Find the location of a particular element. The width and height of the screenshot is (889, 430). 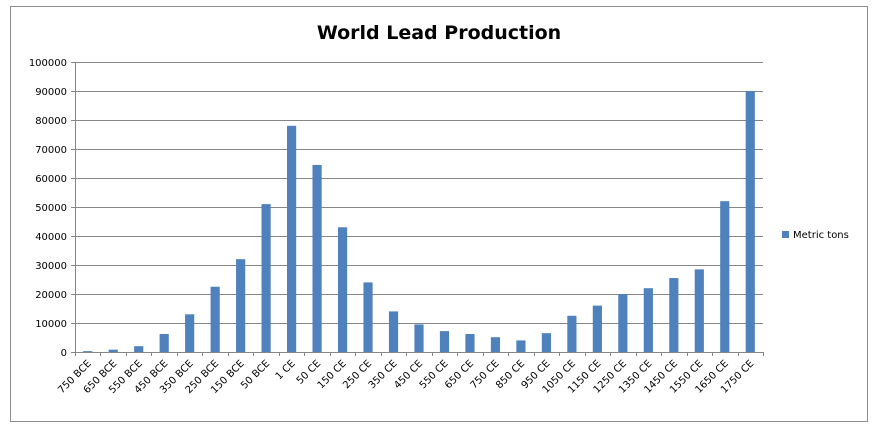

legend: Metric tons is located at coordinates (815, 235).